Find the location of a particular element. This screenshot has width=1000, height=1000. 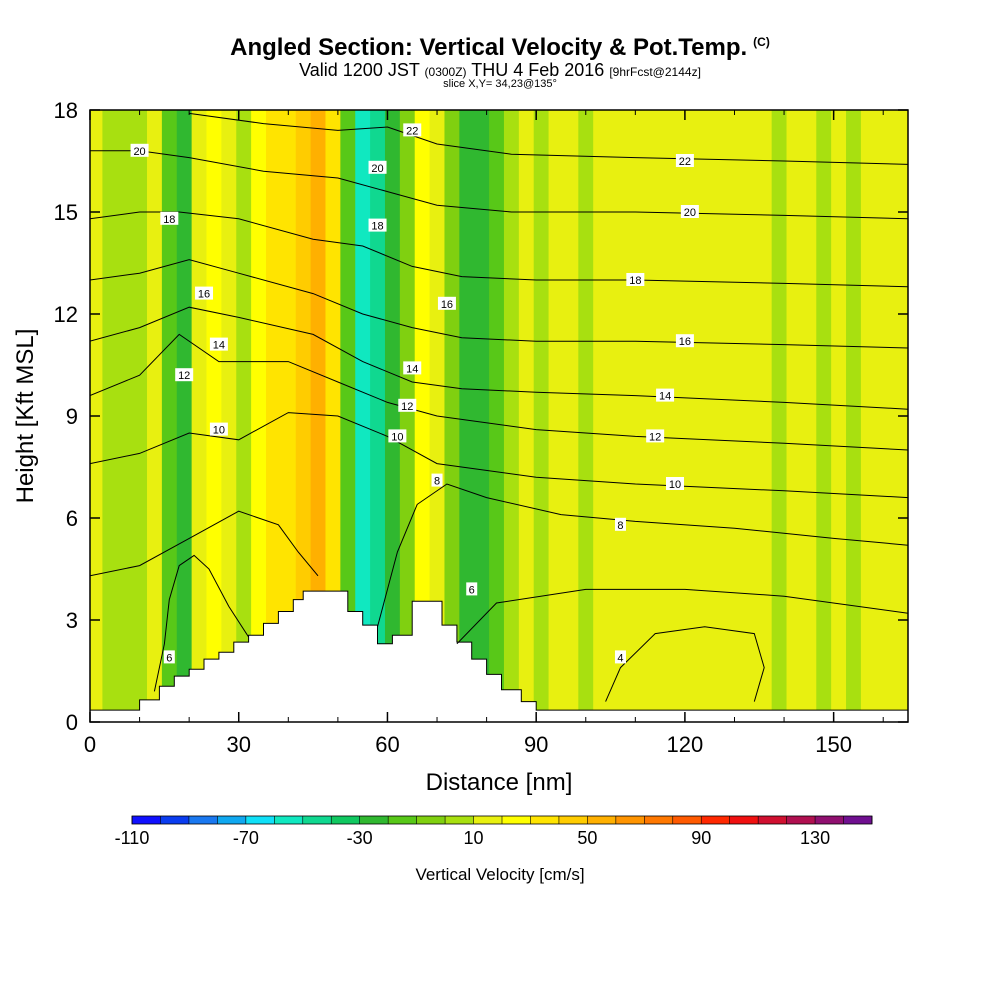

contour-label: 8 is located at coordinates (437, 482).